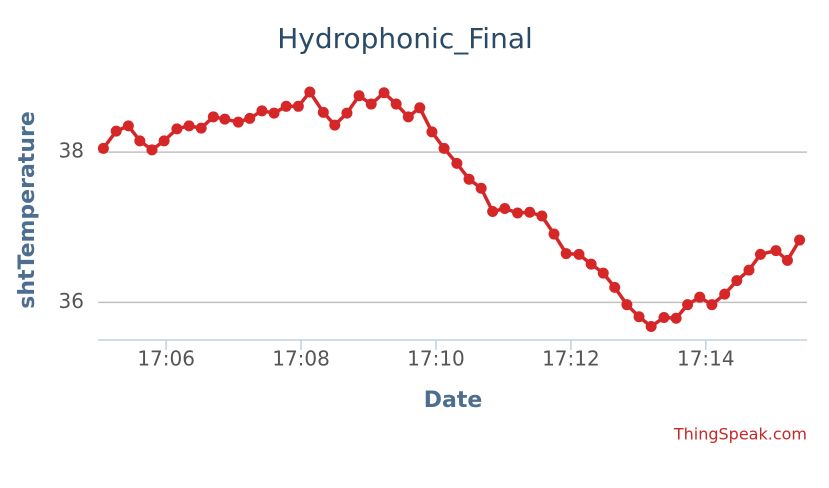  What do you see at coordinates (453, 400) in the screenshot?
I see `x-axis-label: Date` at bounding box center [453, 400].